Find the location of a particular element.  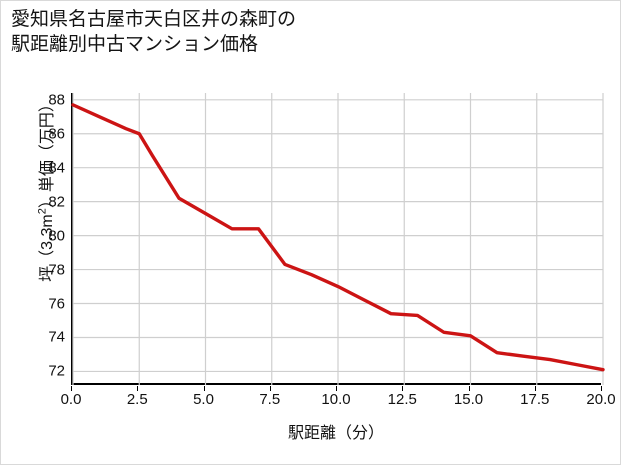

chart-title: 愛知県名古屋市天白区井の森町の 駅距離別中古マンション価格 is located at coordinates (154, 32).